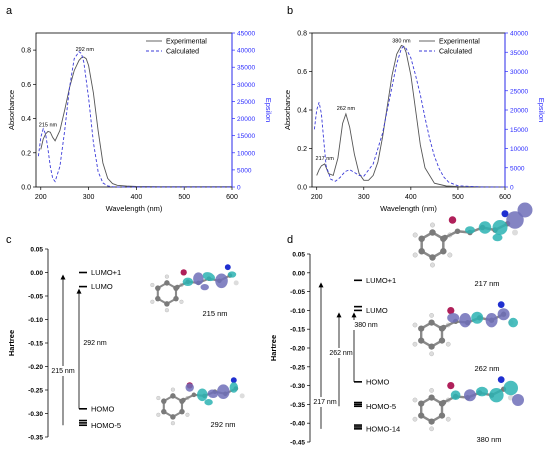 Image resolution: width=550 pixels, height=449 pixels. I want to click on y2-tick-label: 35000, so click(519, 53).